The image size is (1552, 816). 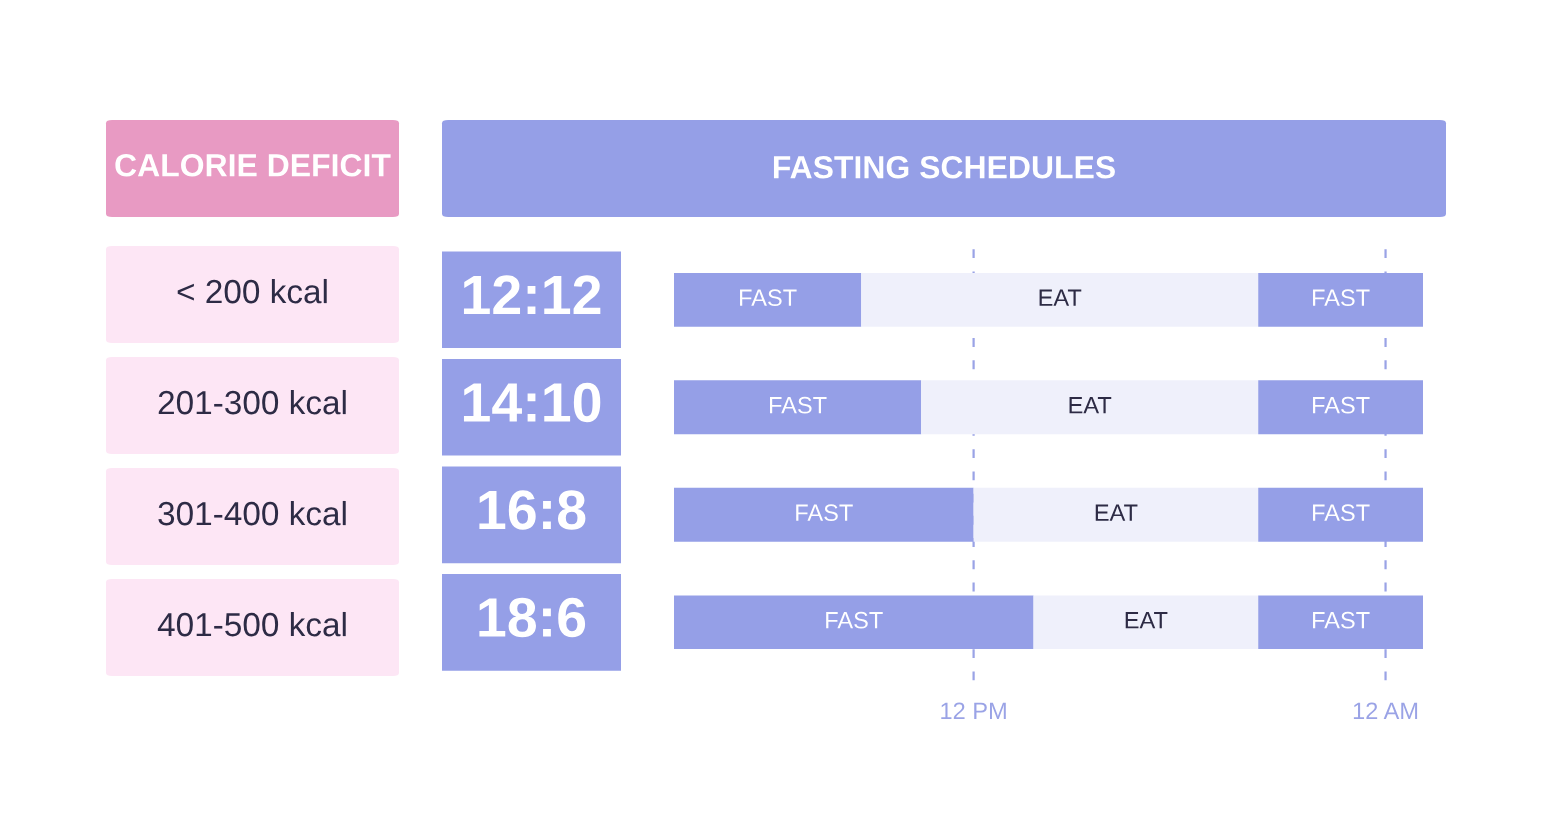 I want to click on y-tick-label: 12:12, so click(x=532, y=295).